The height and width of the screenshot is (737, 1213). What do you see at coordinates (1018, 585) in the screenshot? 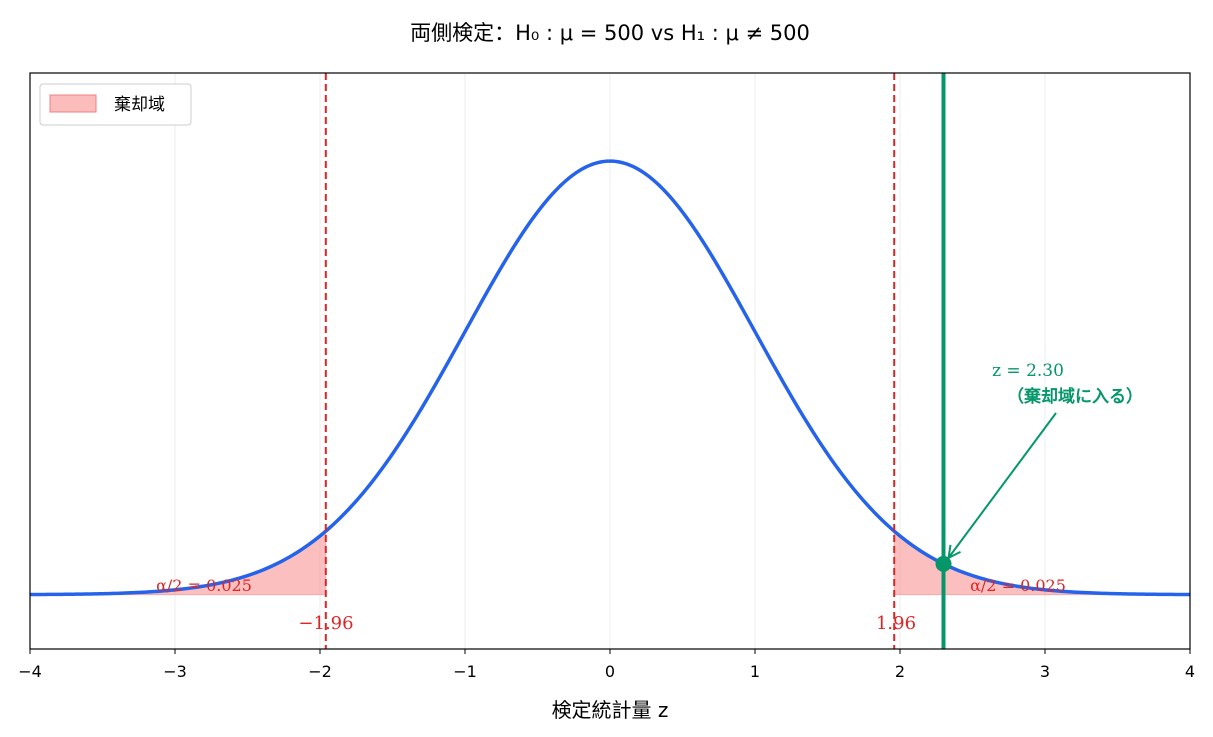
I see `alpha-label-right: α/2 = 0.025` at bounding box center [1018, 585].